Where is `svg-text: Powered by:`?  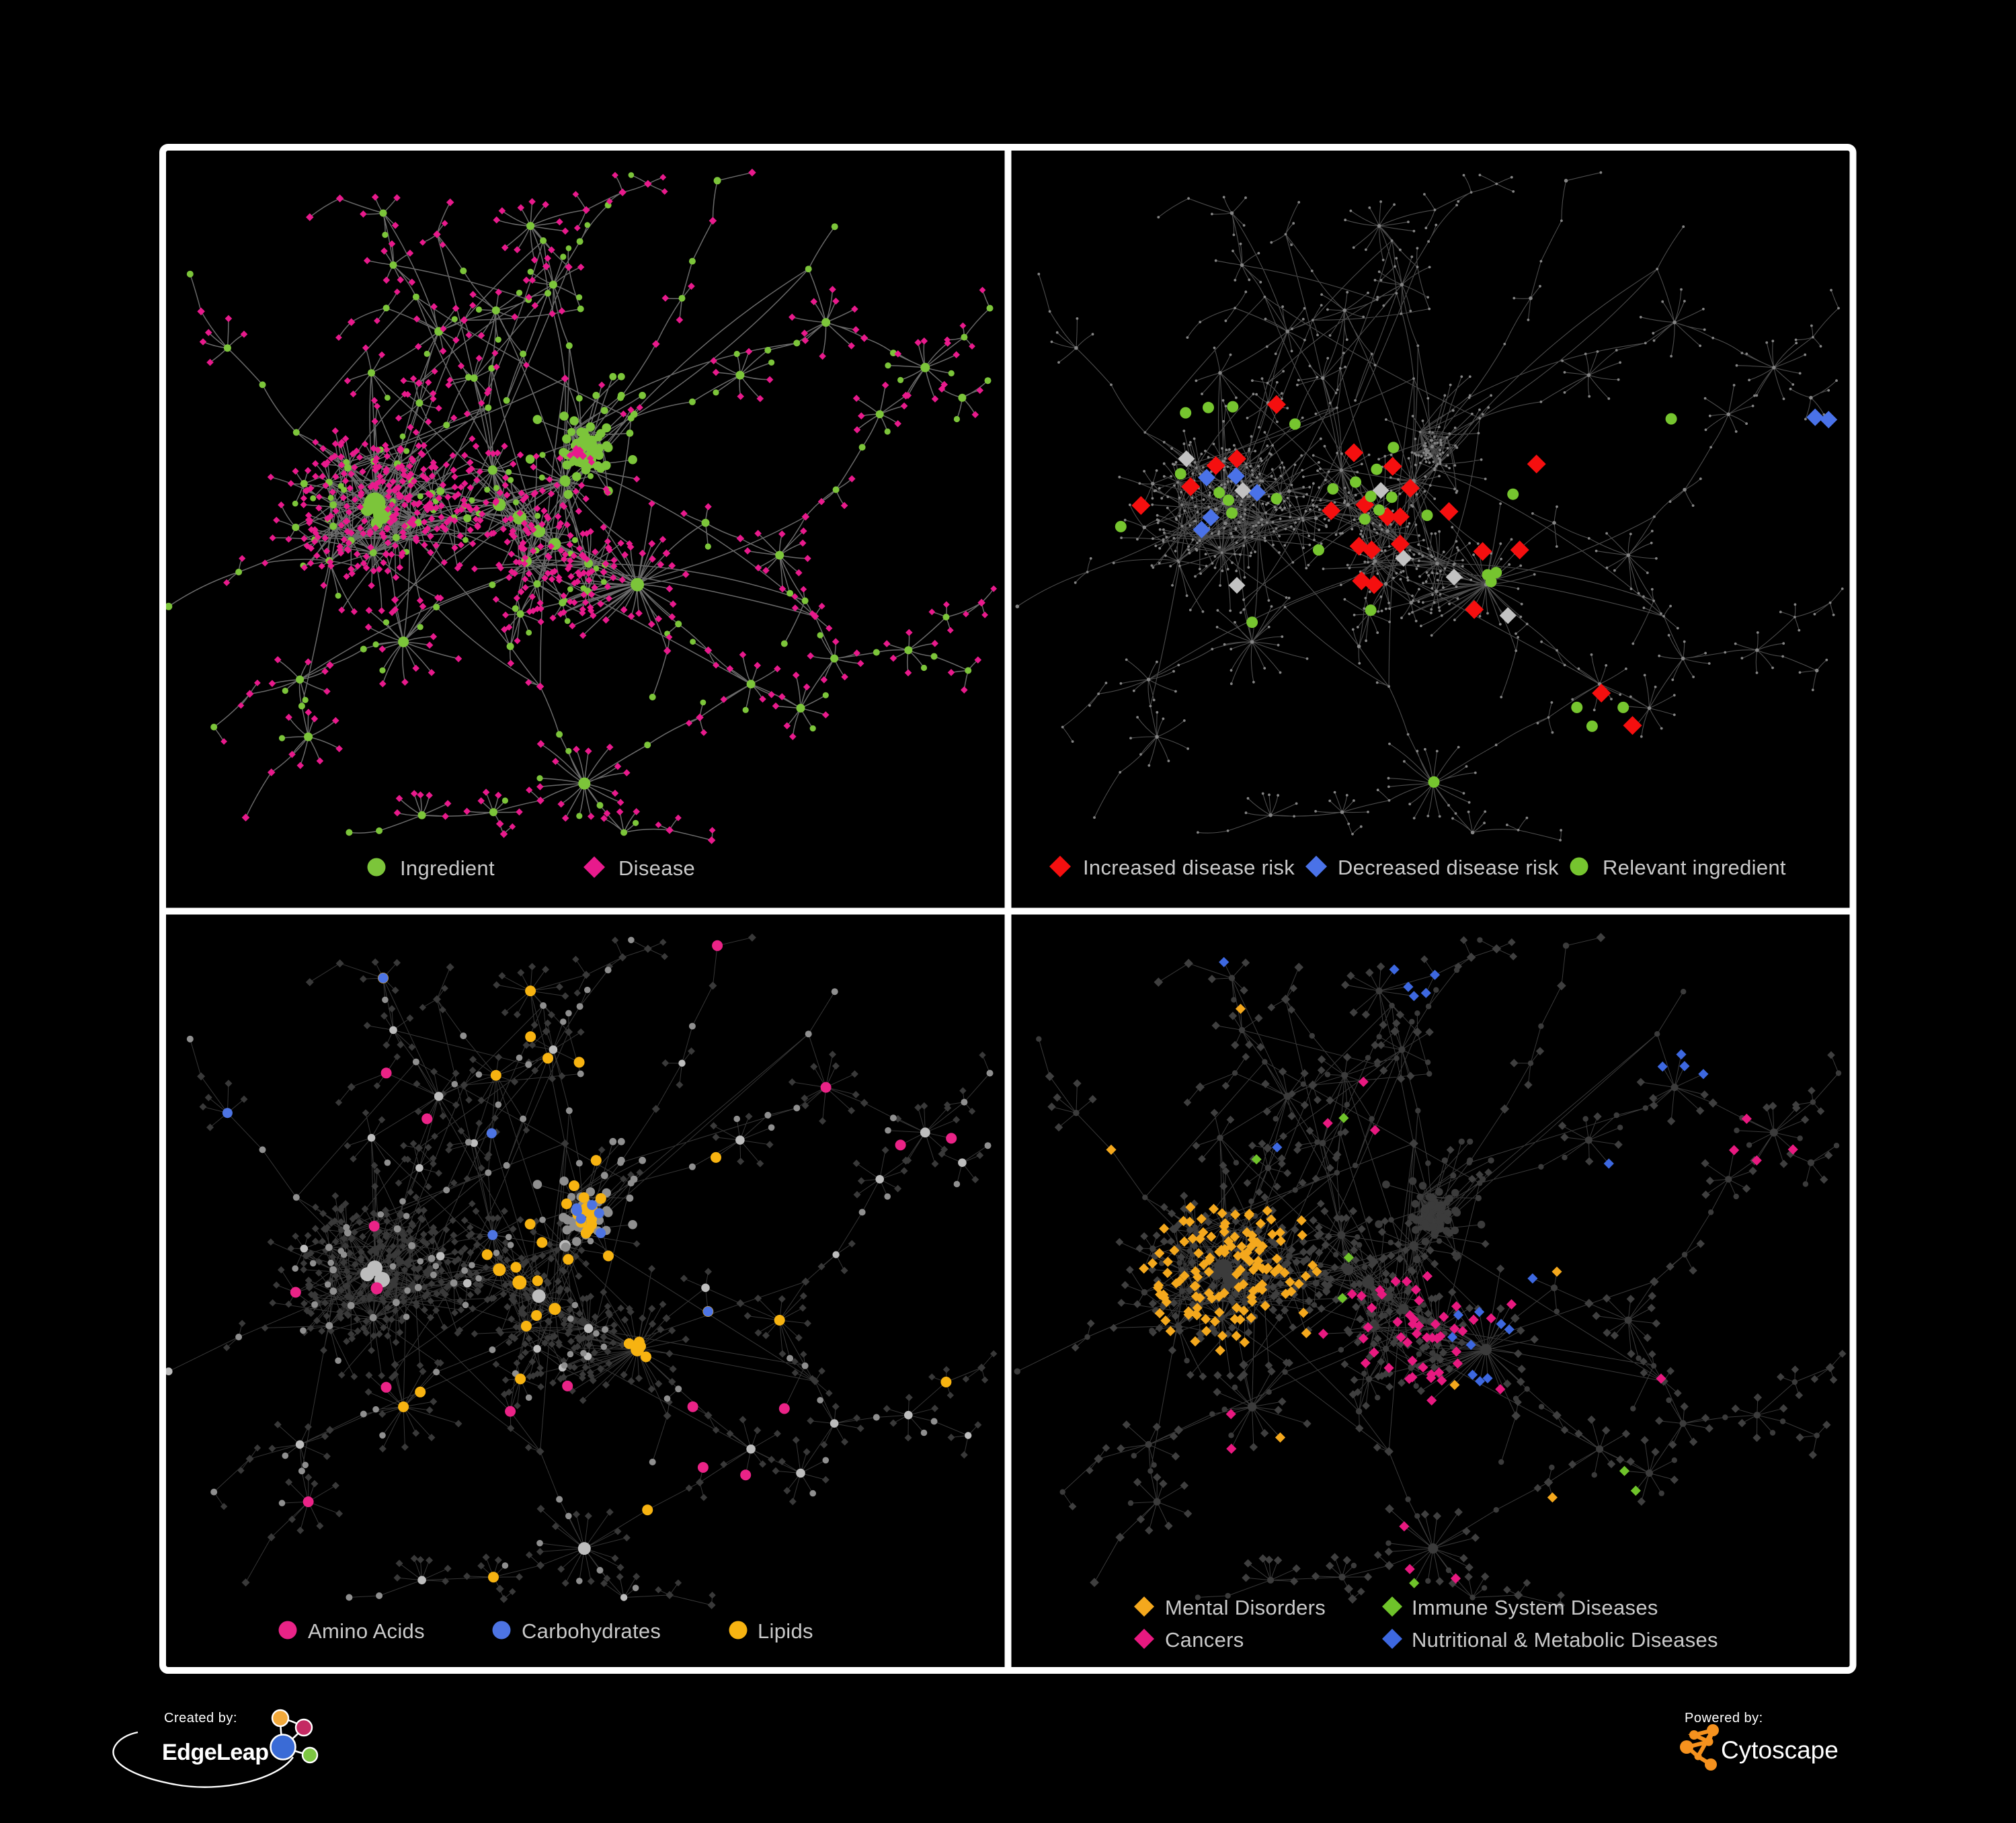 svg-text: Powered by: is located at coordinates (1724, 1719).